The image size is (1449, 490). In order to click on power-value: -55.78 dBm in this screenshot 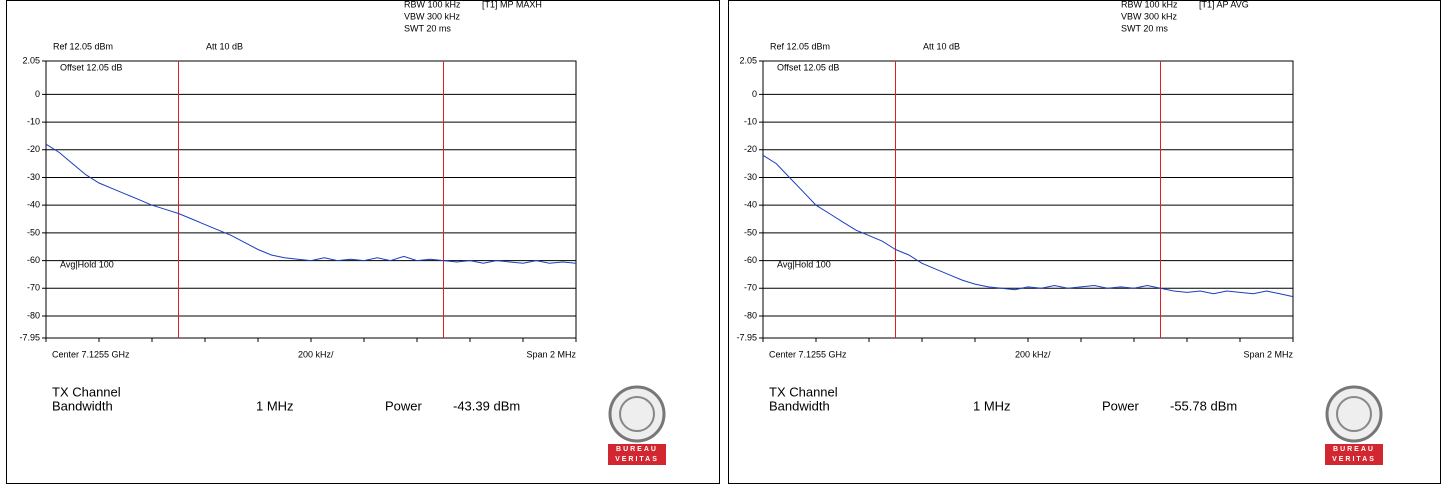, I will do `click(1203, 405)`.